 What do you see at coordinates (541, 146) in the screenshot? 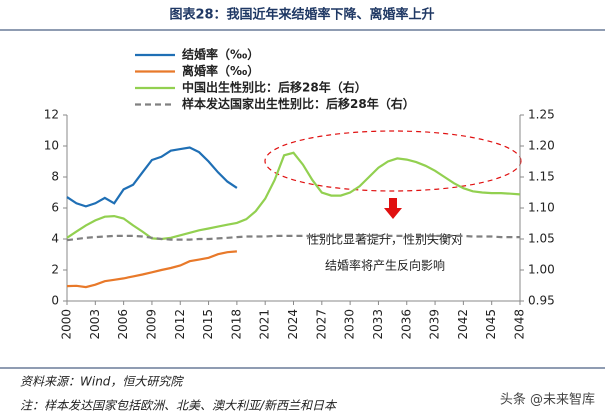
I see `y2-tick-label: 1.20` at bounding box center [541, 146].